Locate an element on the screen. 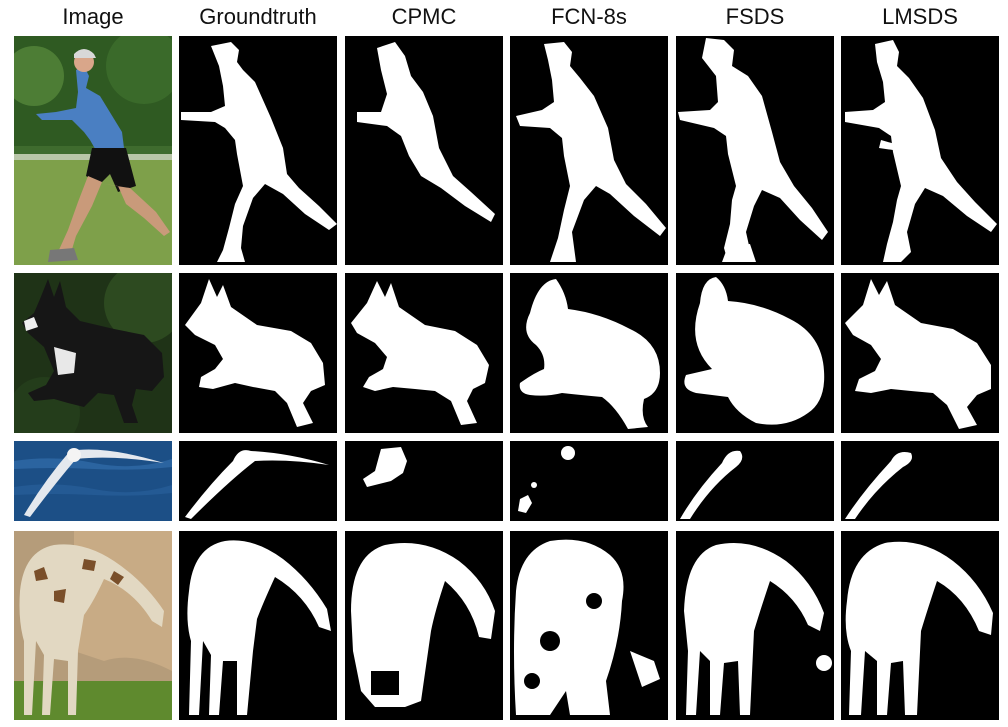  mask-fcn8s-leaping-dog is located at coordinates (589, 353).